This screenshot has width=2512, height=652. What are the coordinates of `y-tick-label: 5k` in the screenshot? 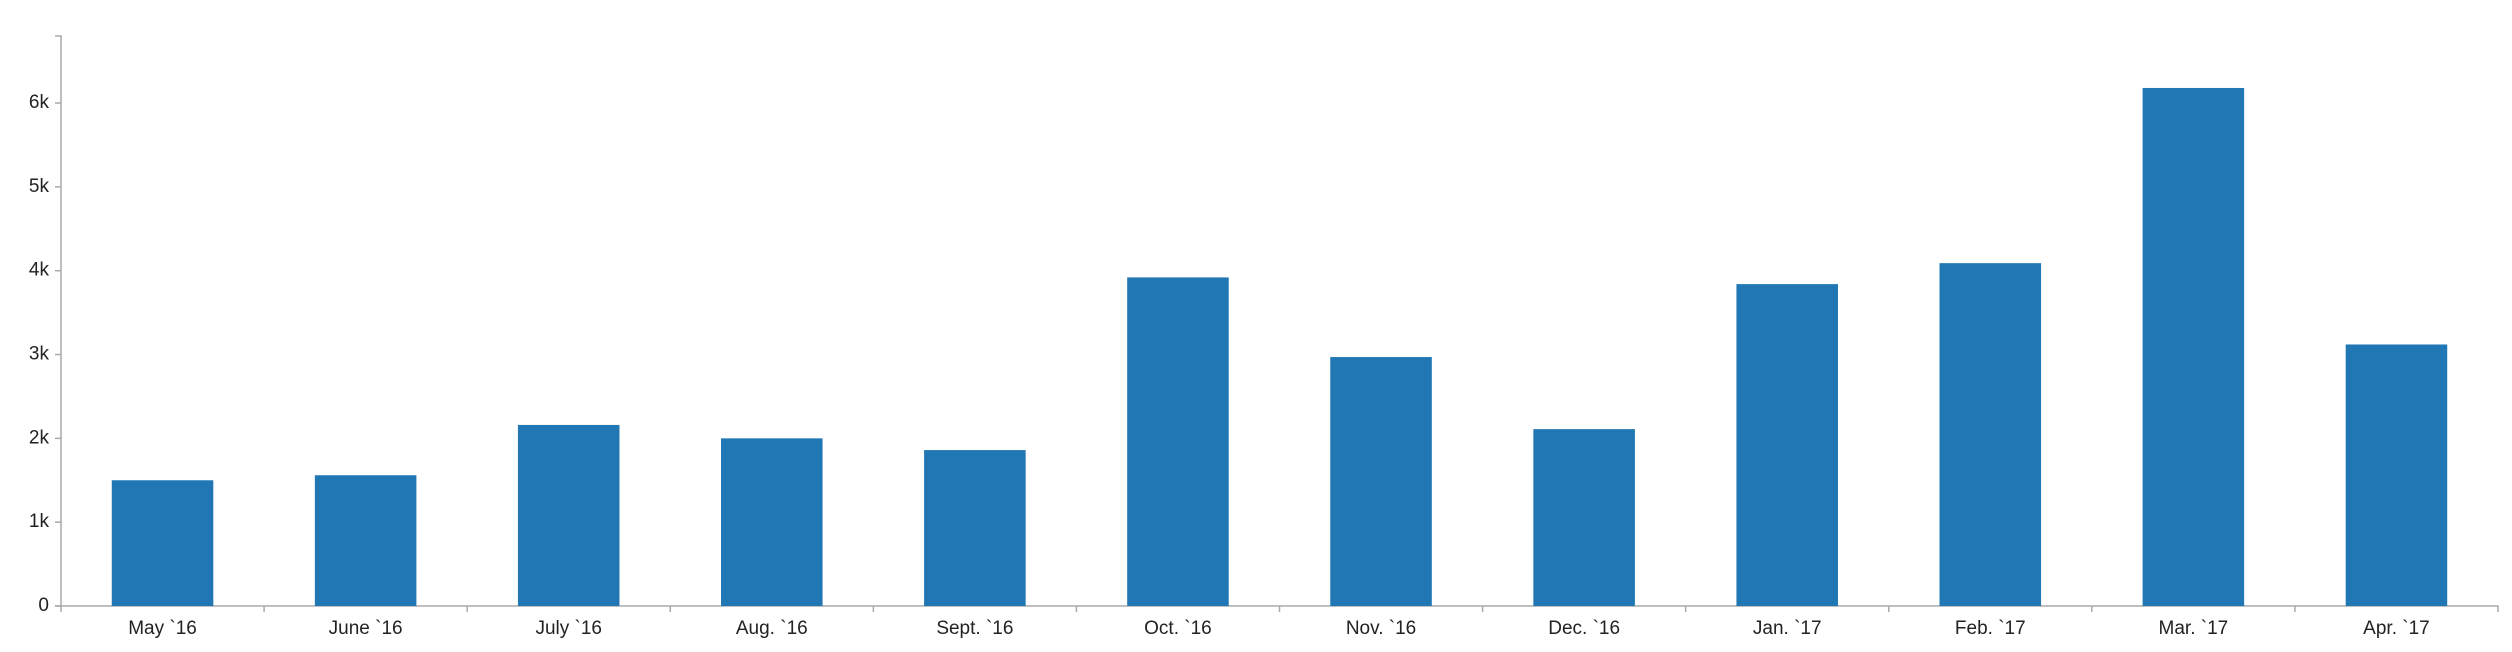 It's located at (39, 186).